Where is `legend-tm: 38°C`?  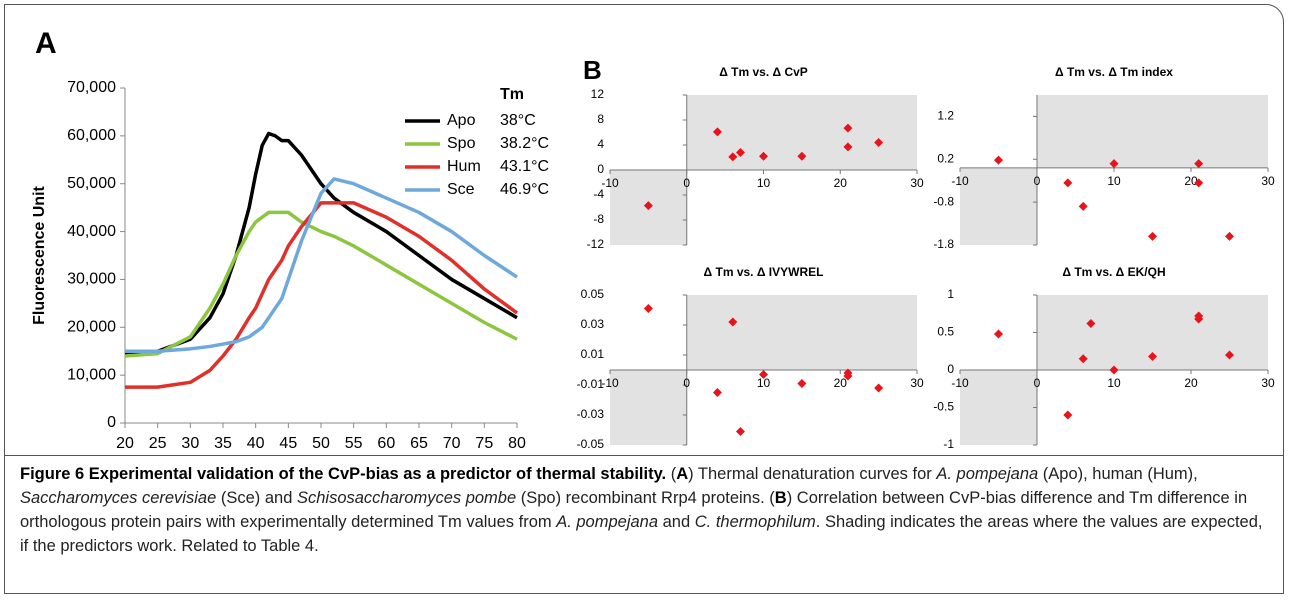 legend-tm: 38°C is located at coordinates (518, 120).